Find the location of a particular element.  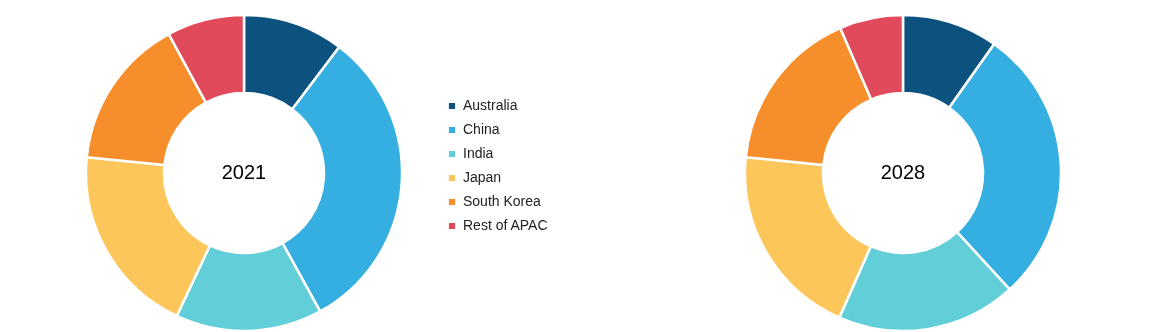

text: 2021 is located at coordinates (244, 172).